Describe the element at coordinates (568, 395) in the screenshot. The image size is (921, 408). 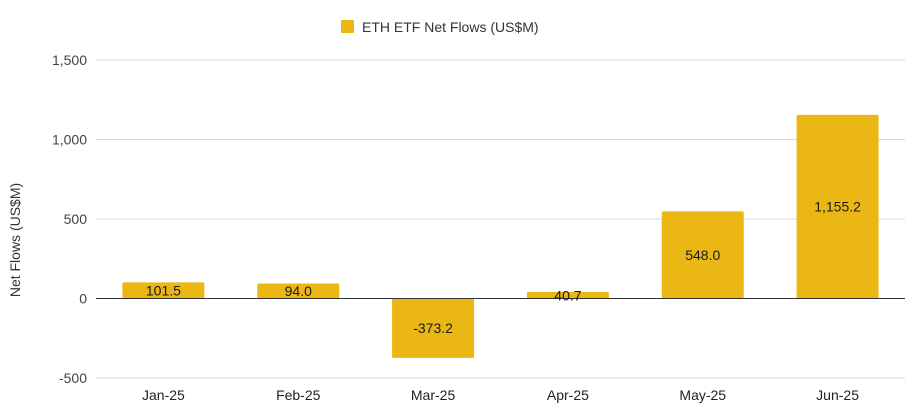
I see `x-tick-label: Apr-25` at that location.